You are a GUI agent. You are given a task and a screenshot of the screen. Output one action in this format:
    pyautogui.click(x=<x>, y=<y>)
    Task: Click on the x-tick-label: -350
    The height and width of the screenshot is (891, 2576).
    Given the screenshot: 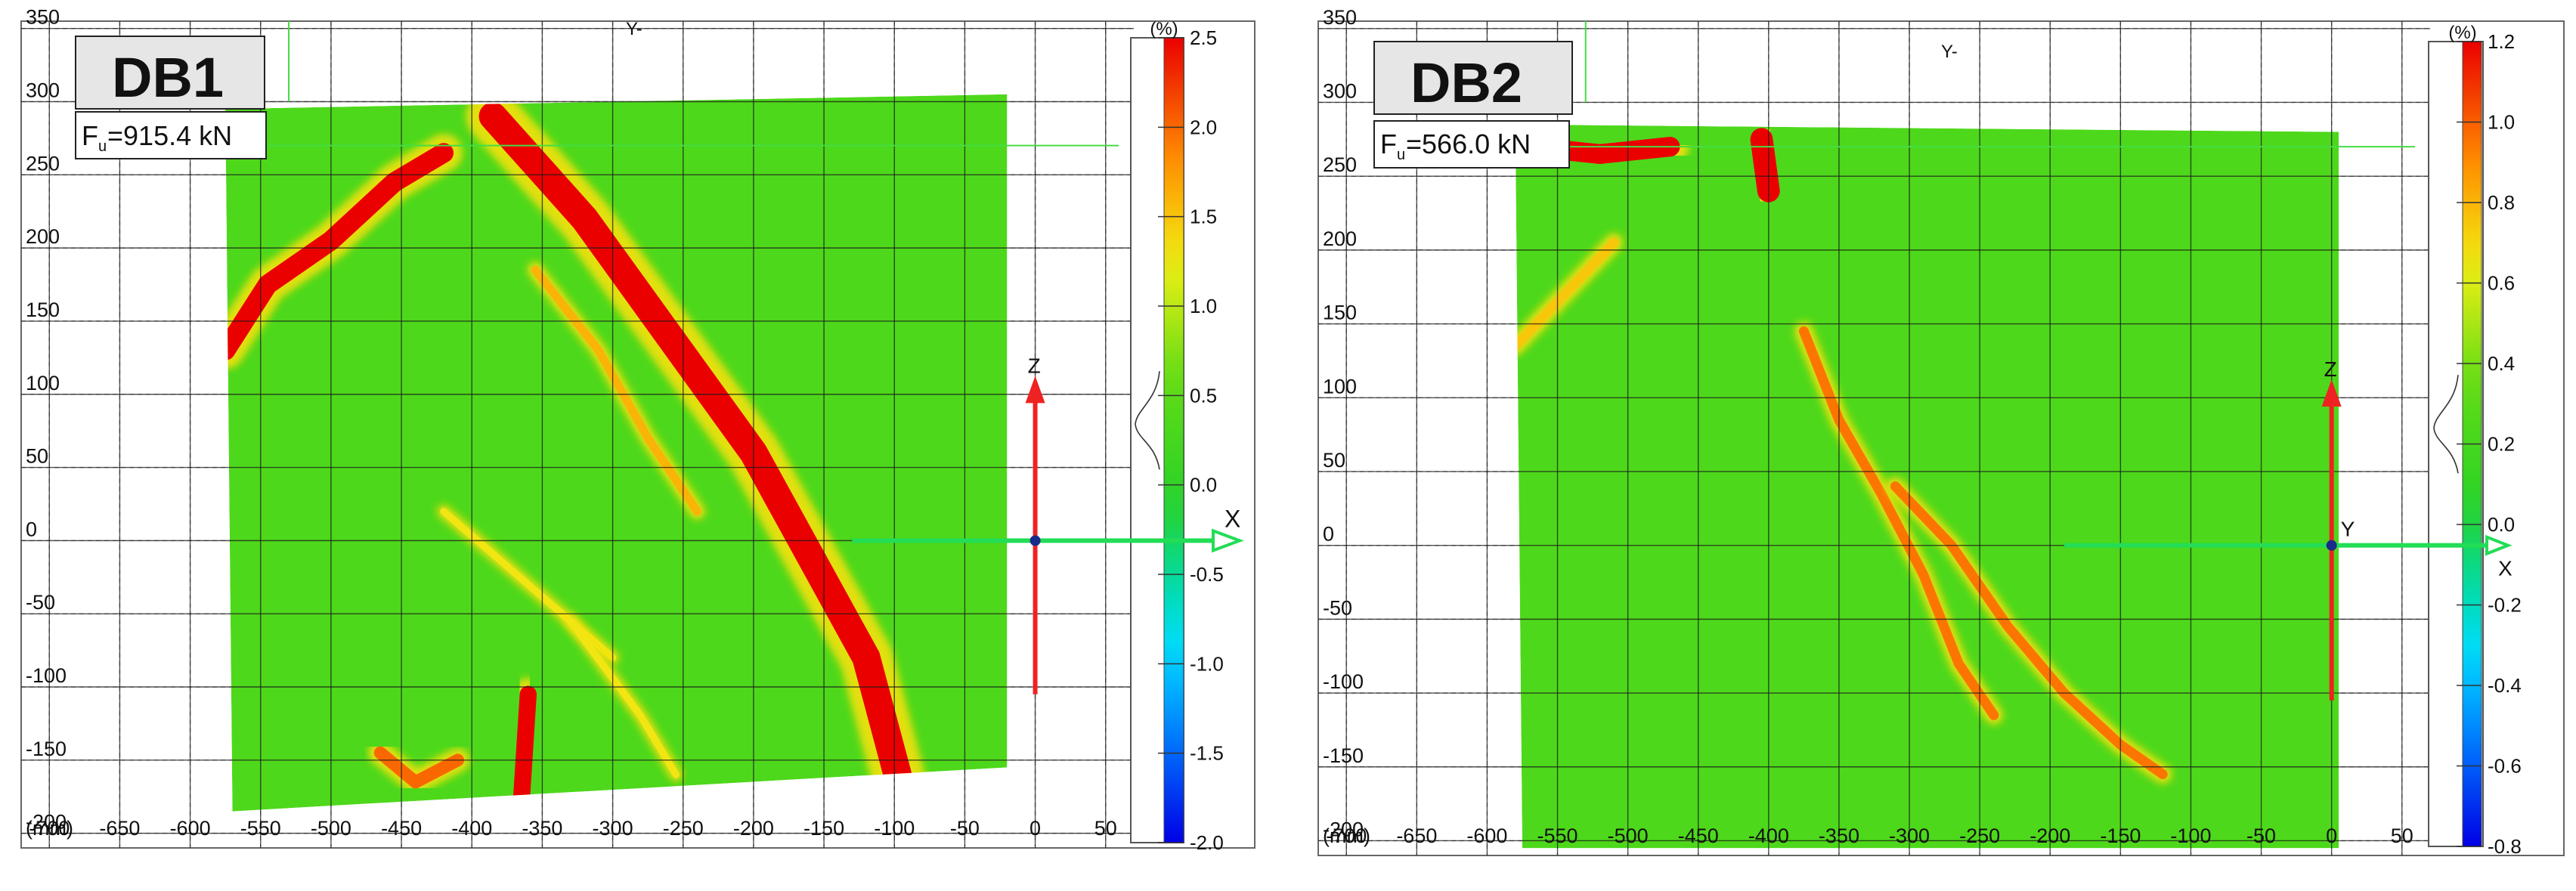 What is the action you would take?
    pyautogui.click(x=1839, y=836)
    